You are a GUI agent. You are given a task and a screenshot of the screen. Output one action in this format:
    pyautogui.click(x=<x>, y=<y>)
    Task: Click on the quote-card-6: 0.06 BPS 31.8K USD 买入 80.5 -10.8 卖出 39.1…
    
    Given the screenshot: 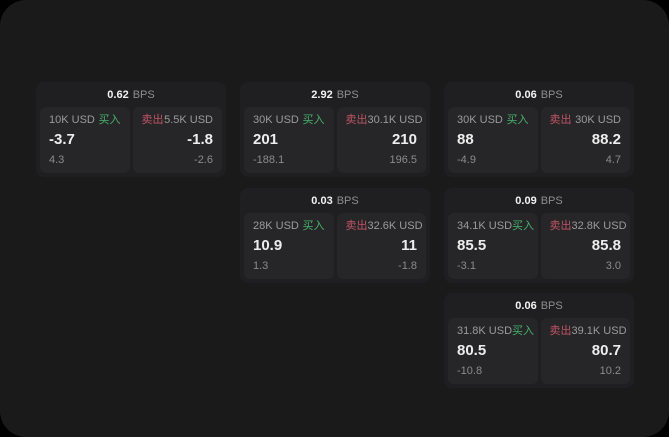 What is the action you would take?
    pyautogui.click(x=539, y=340)
    